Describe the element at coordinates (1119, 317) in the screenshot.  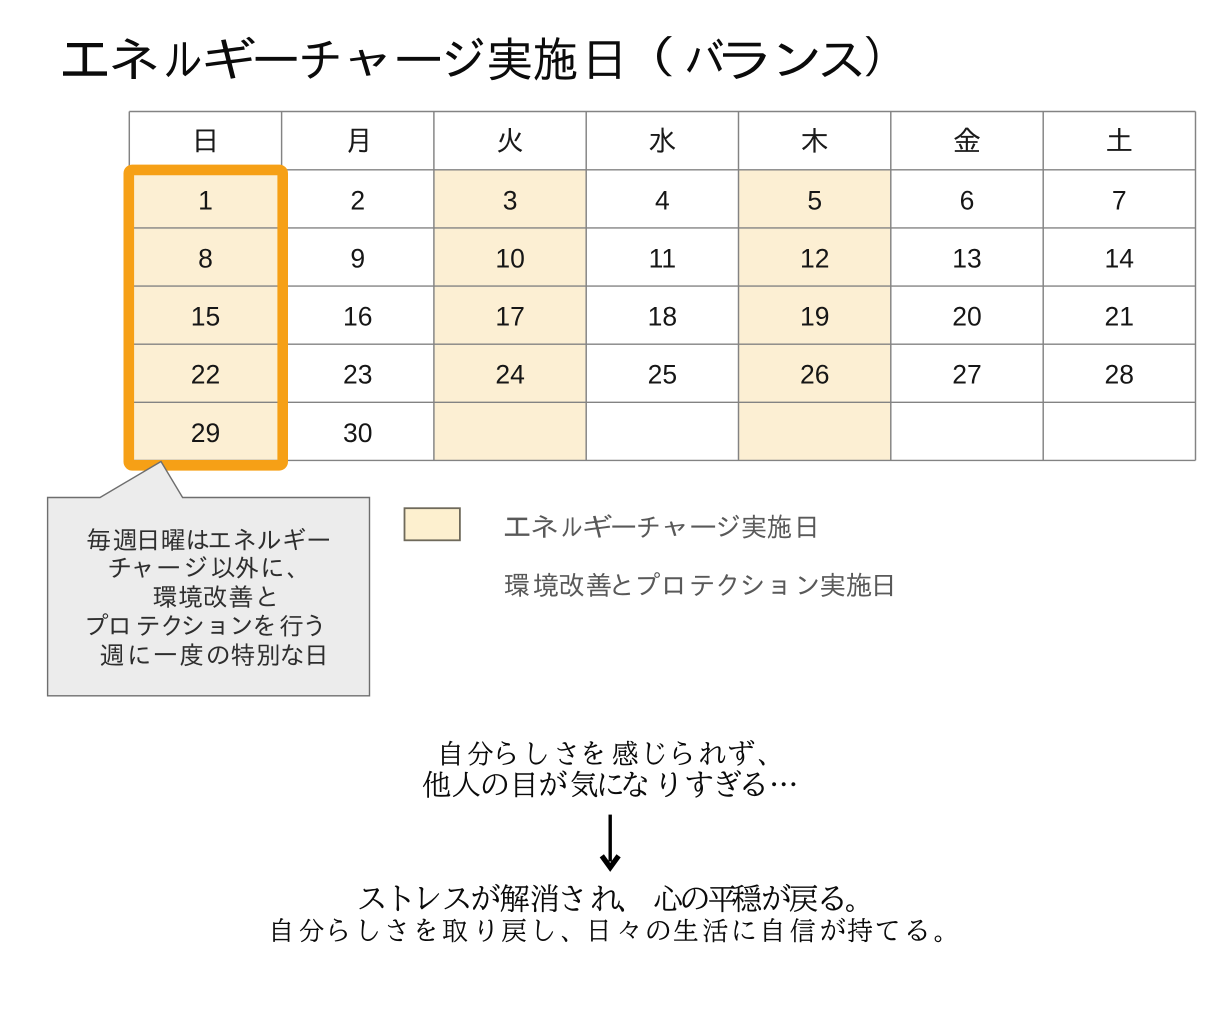
I see `svg-text: 21` at that location.